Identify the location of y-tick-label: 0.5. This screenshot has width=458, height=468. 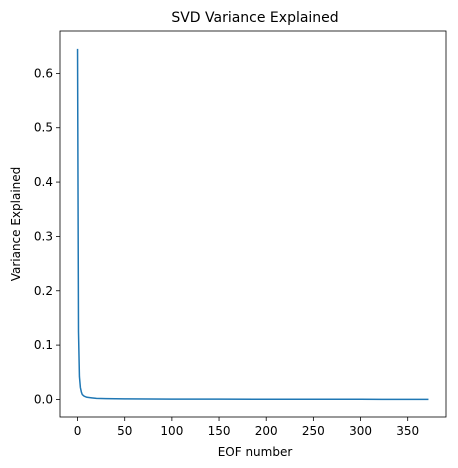
(43, 128).